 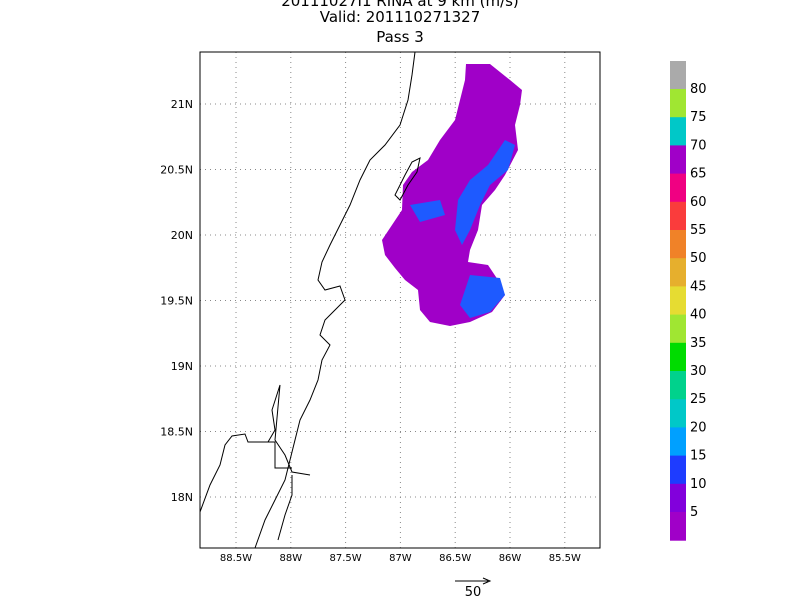 What do you see at coordinates (694, 512) in the screenshot?
I see `colorbar-label: 5` at bounding box center [694, 512].